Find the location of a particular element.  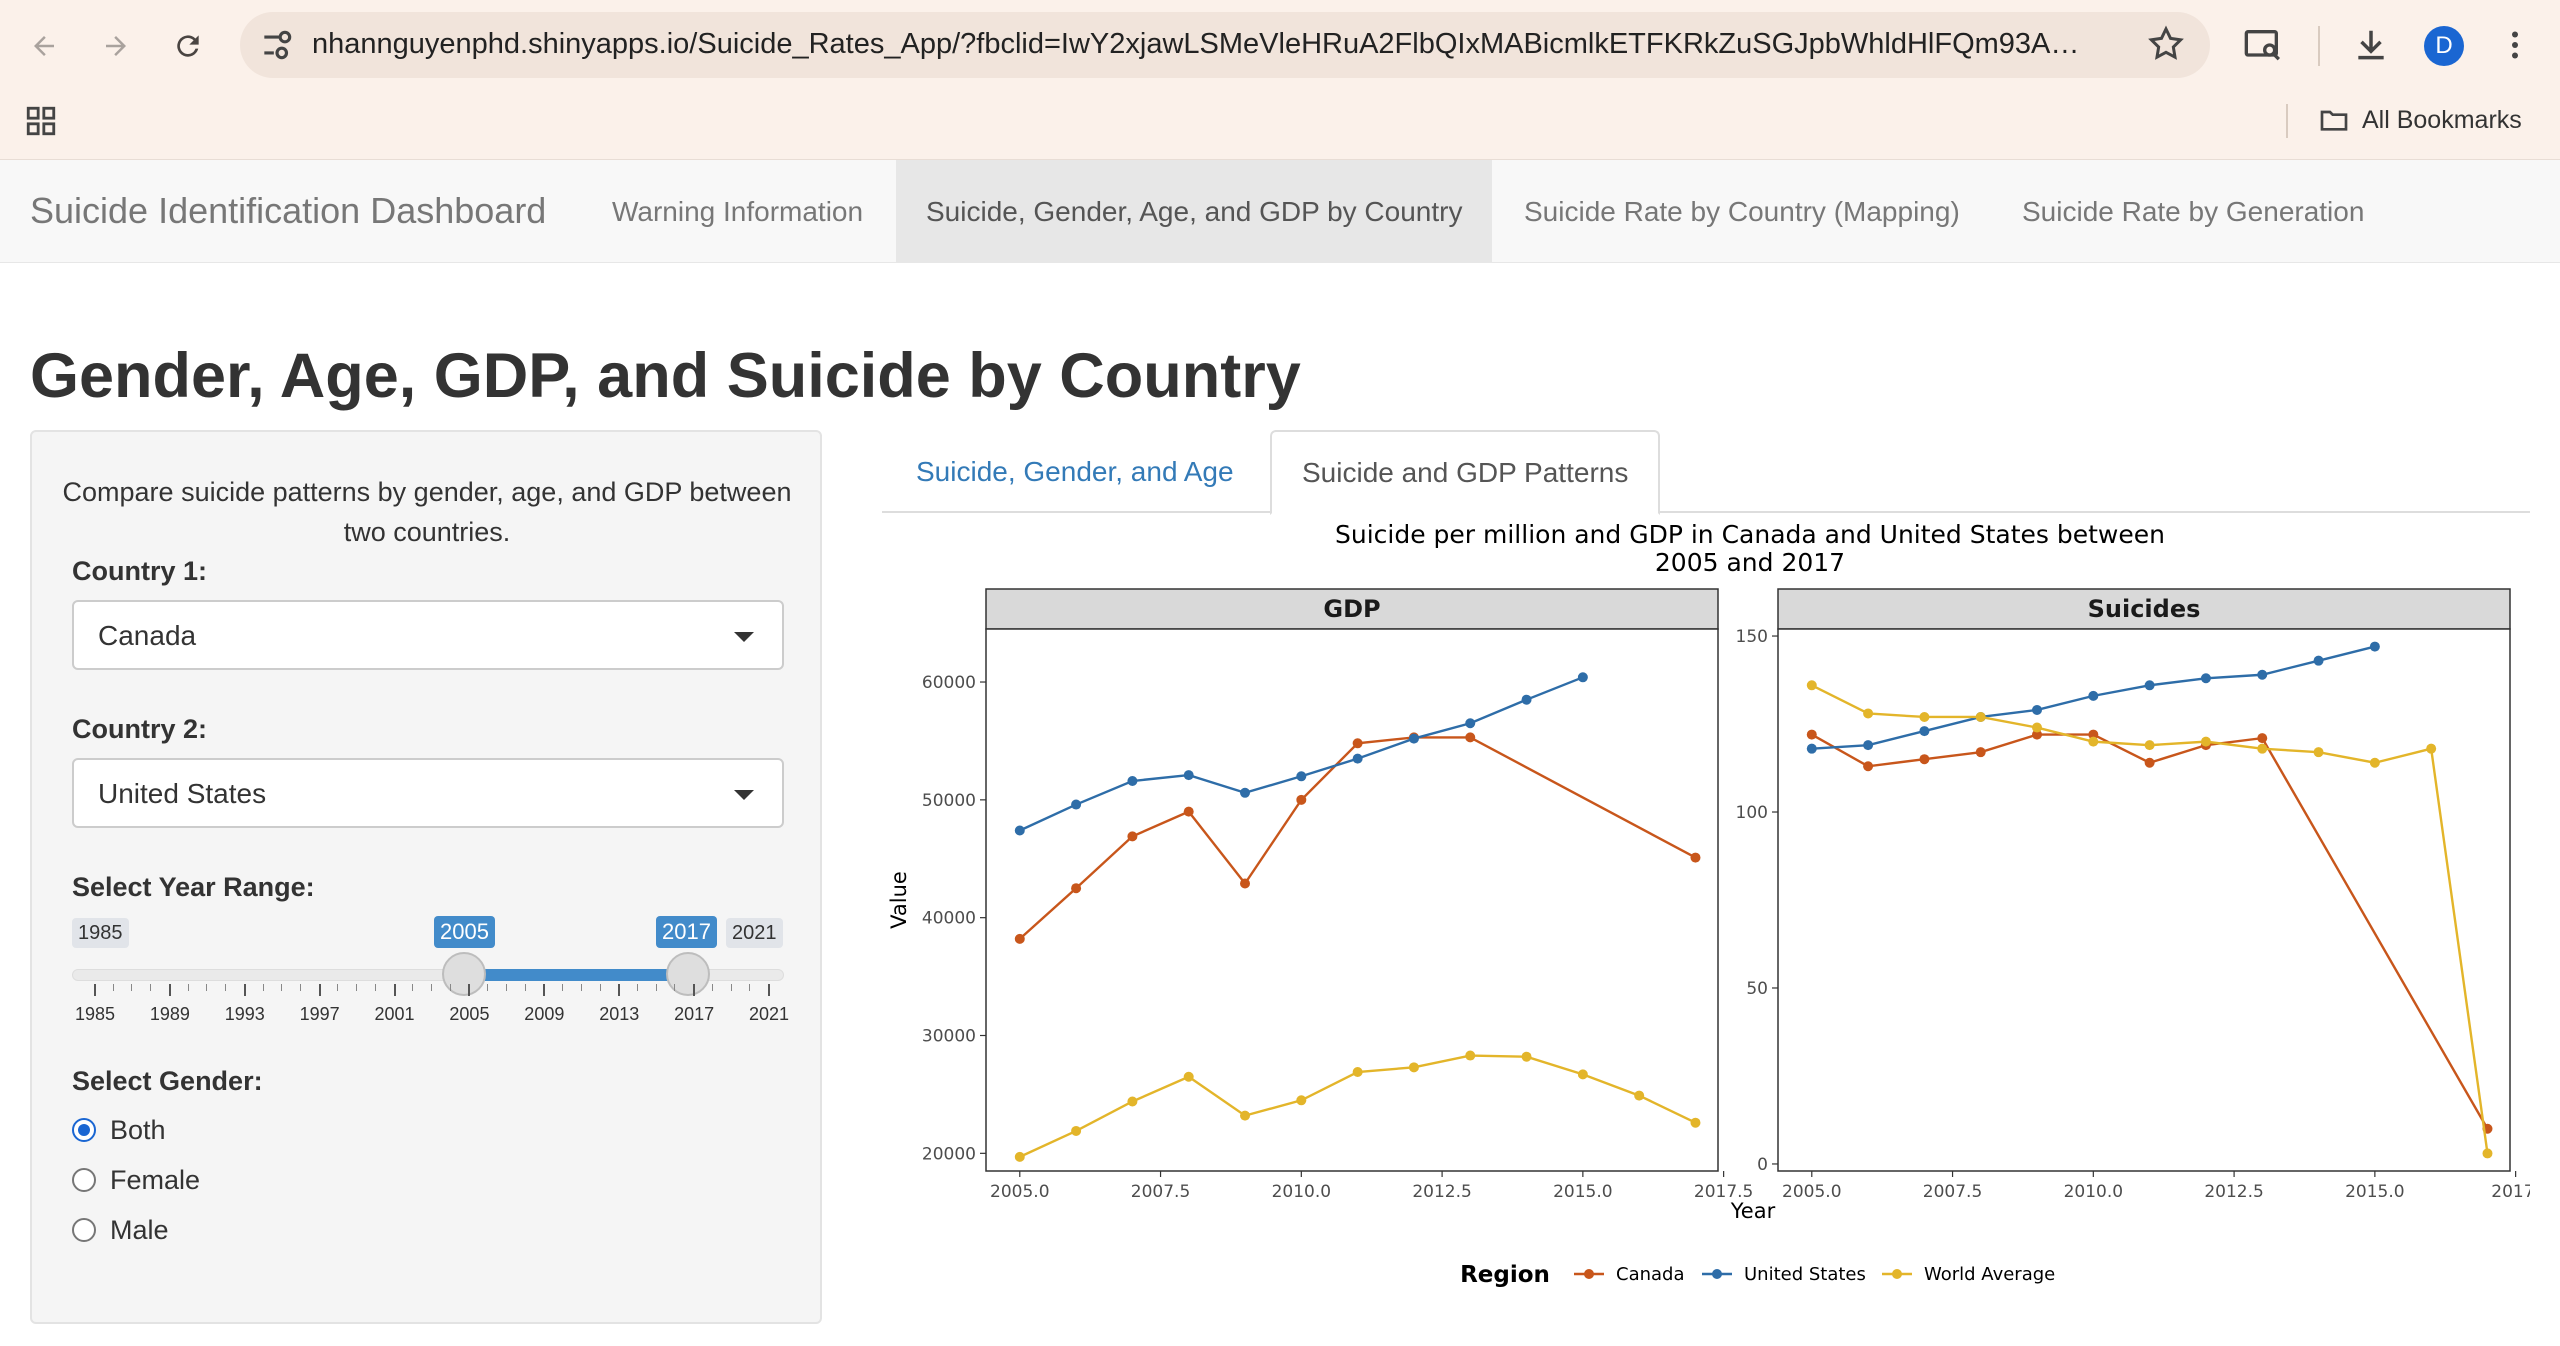

navbar-brand: Suicide Identification Dashboard is located at coordinates (288, 210).